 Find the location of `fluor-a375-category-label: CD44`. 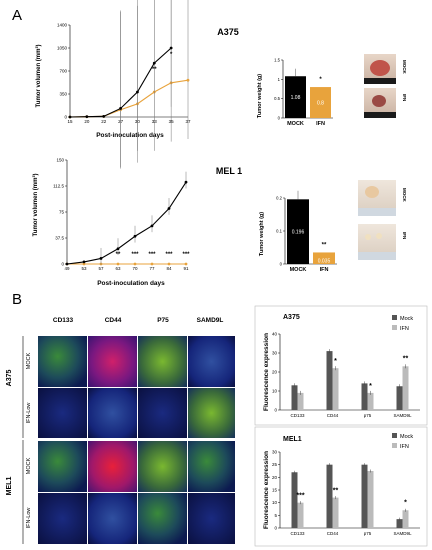

fluor-a375-category-label: CD44 is located at coordinates (333, 415).